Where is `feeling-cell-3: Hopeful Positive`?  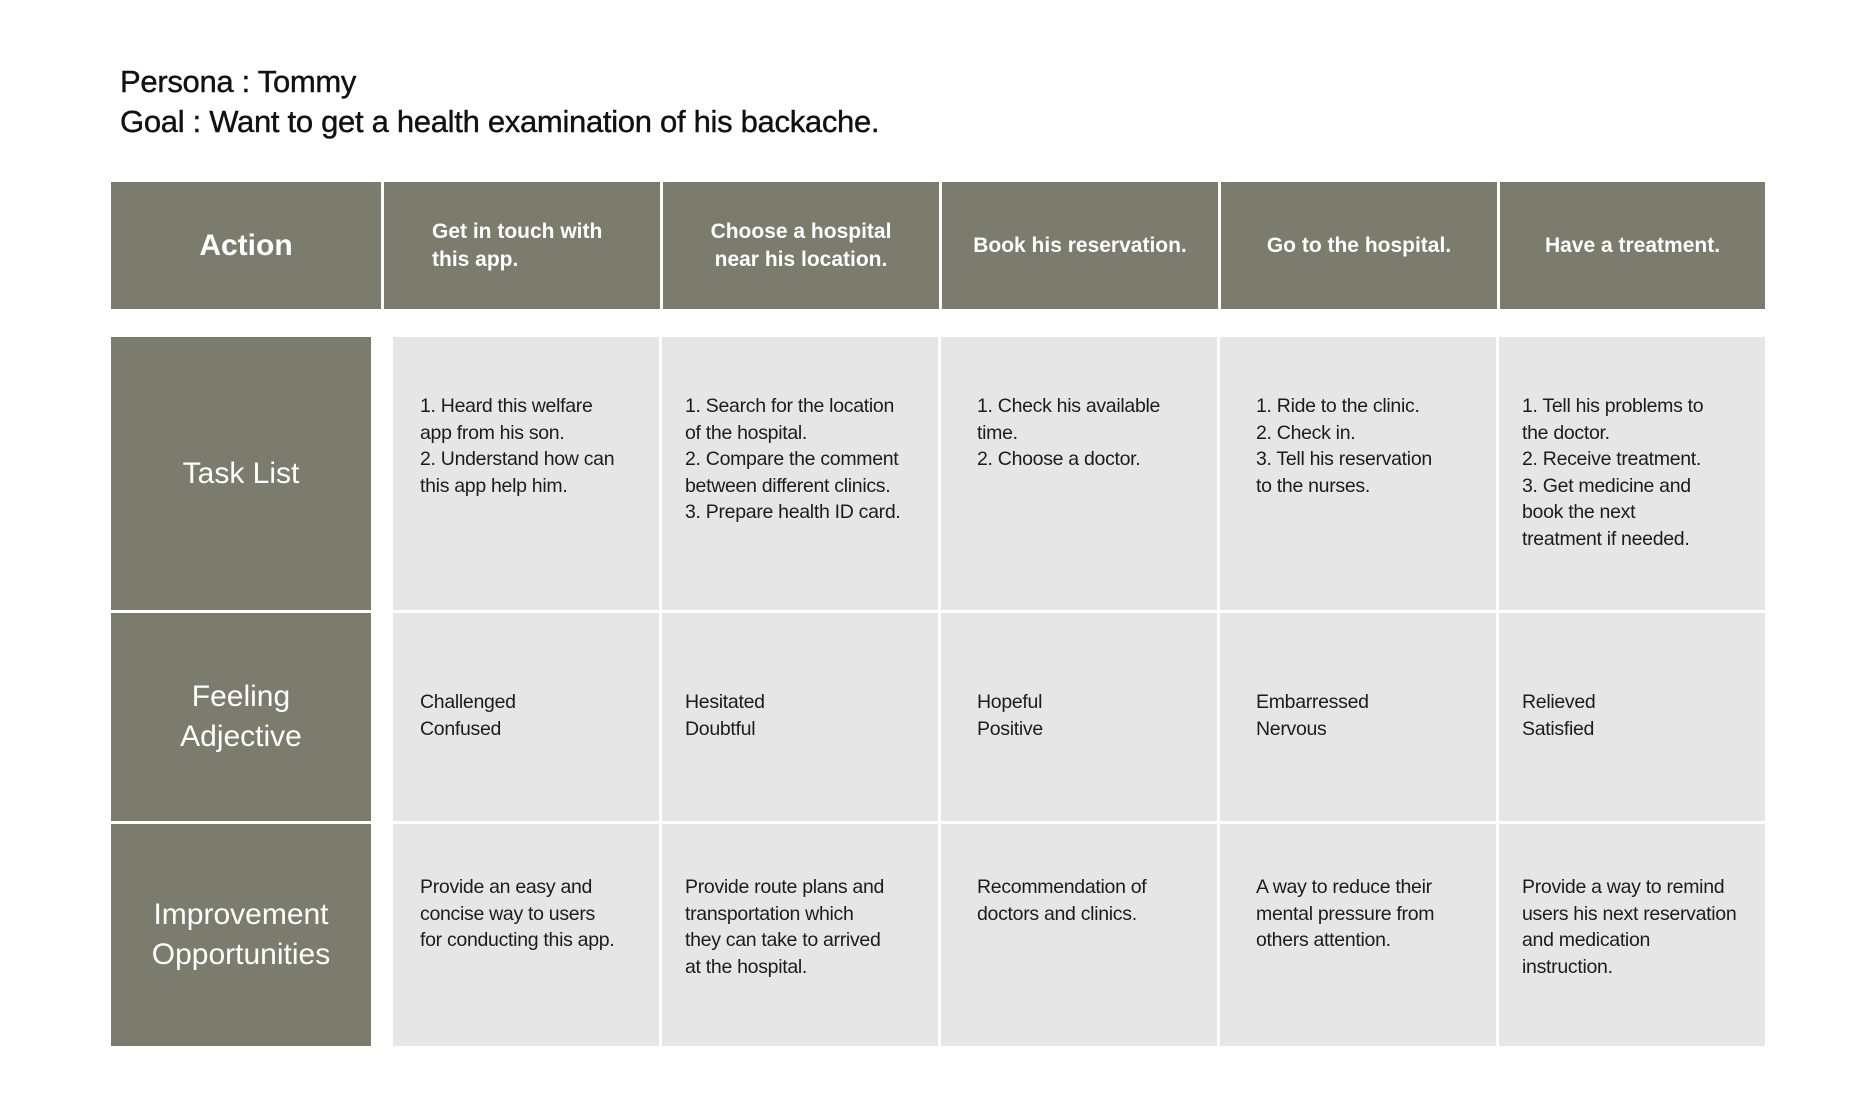
feeling-cell-3: Hopeful Positive is located at coordinates (1079, 717).